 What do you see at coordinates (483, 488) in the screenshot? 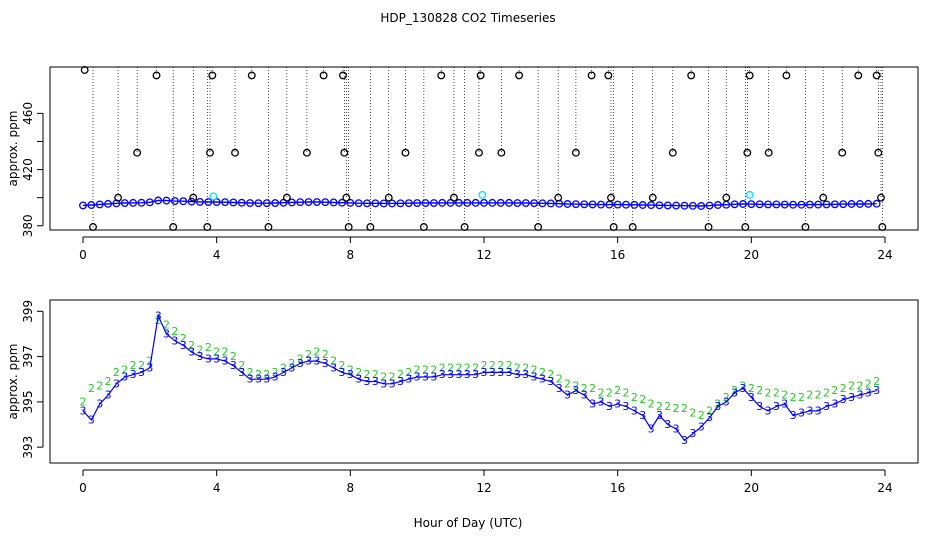
I see `x-tick-label: 12` at bounding box center [483, 488].